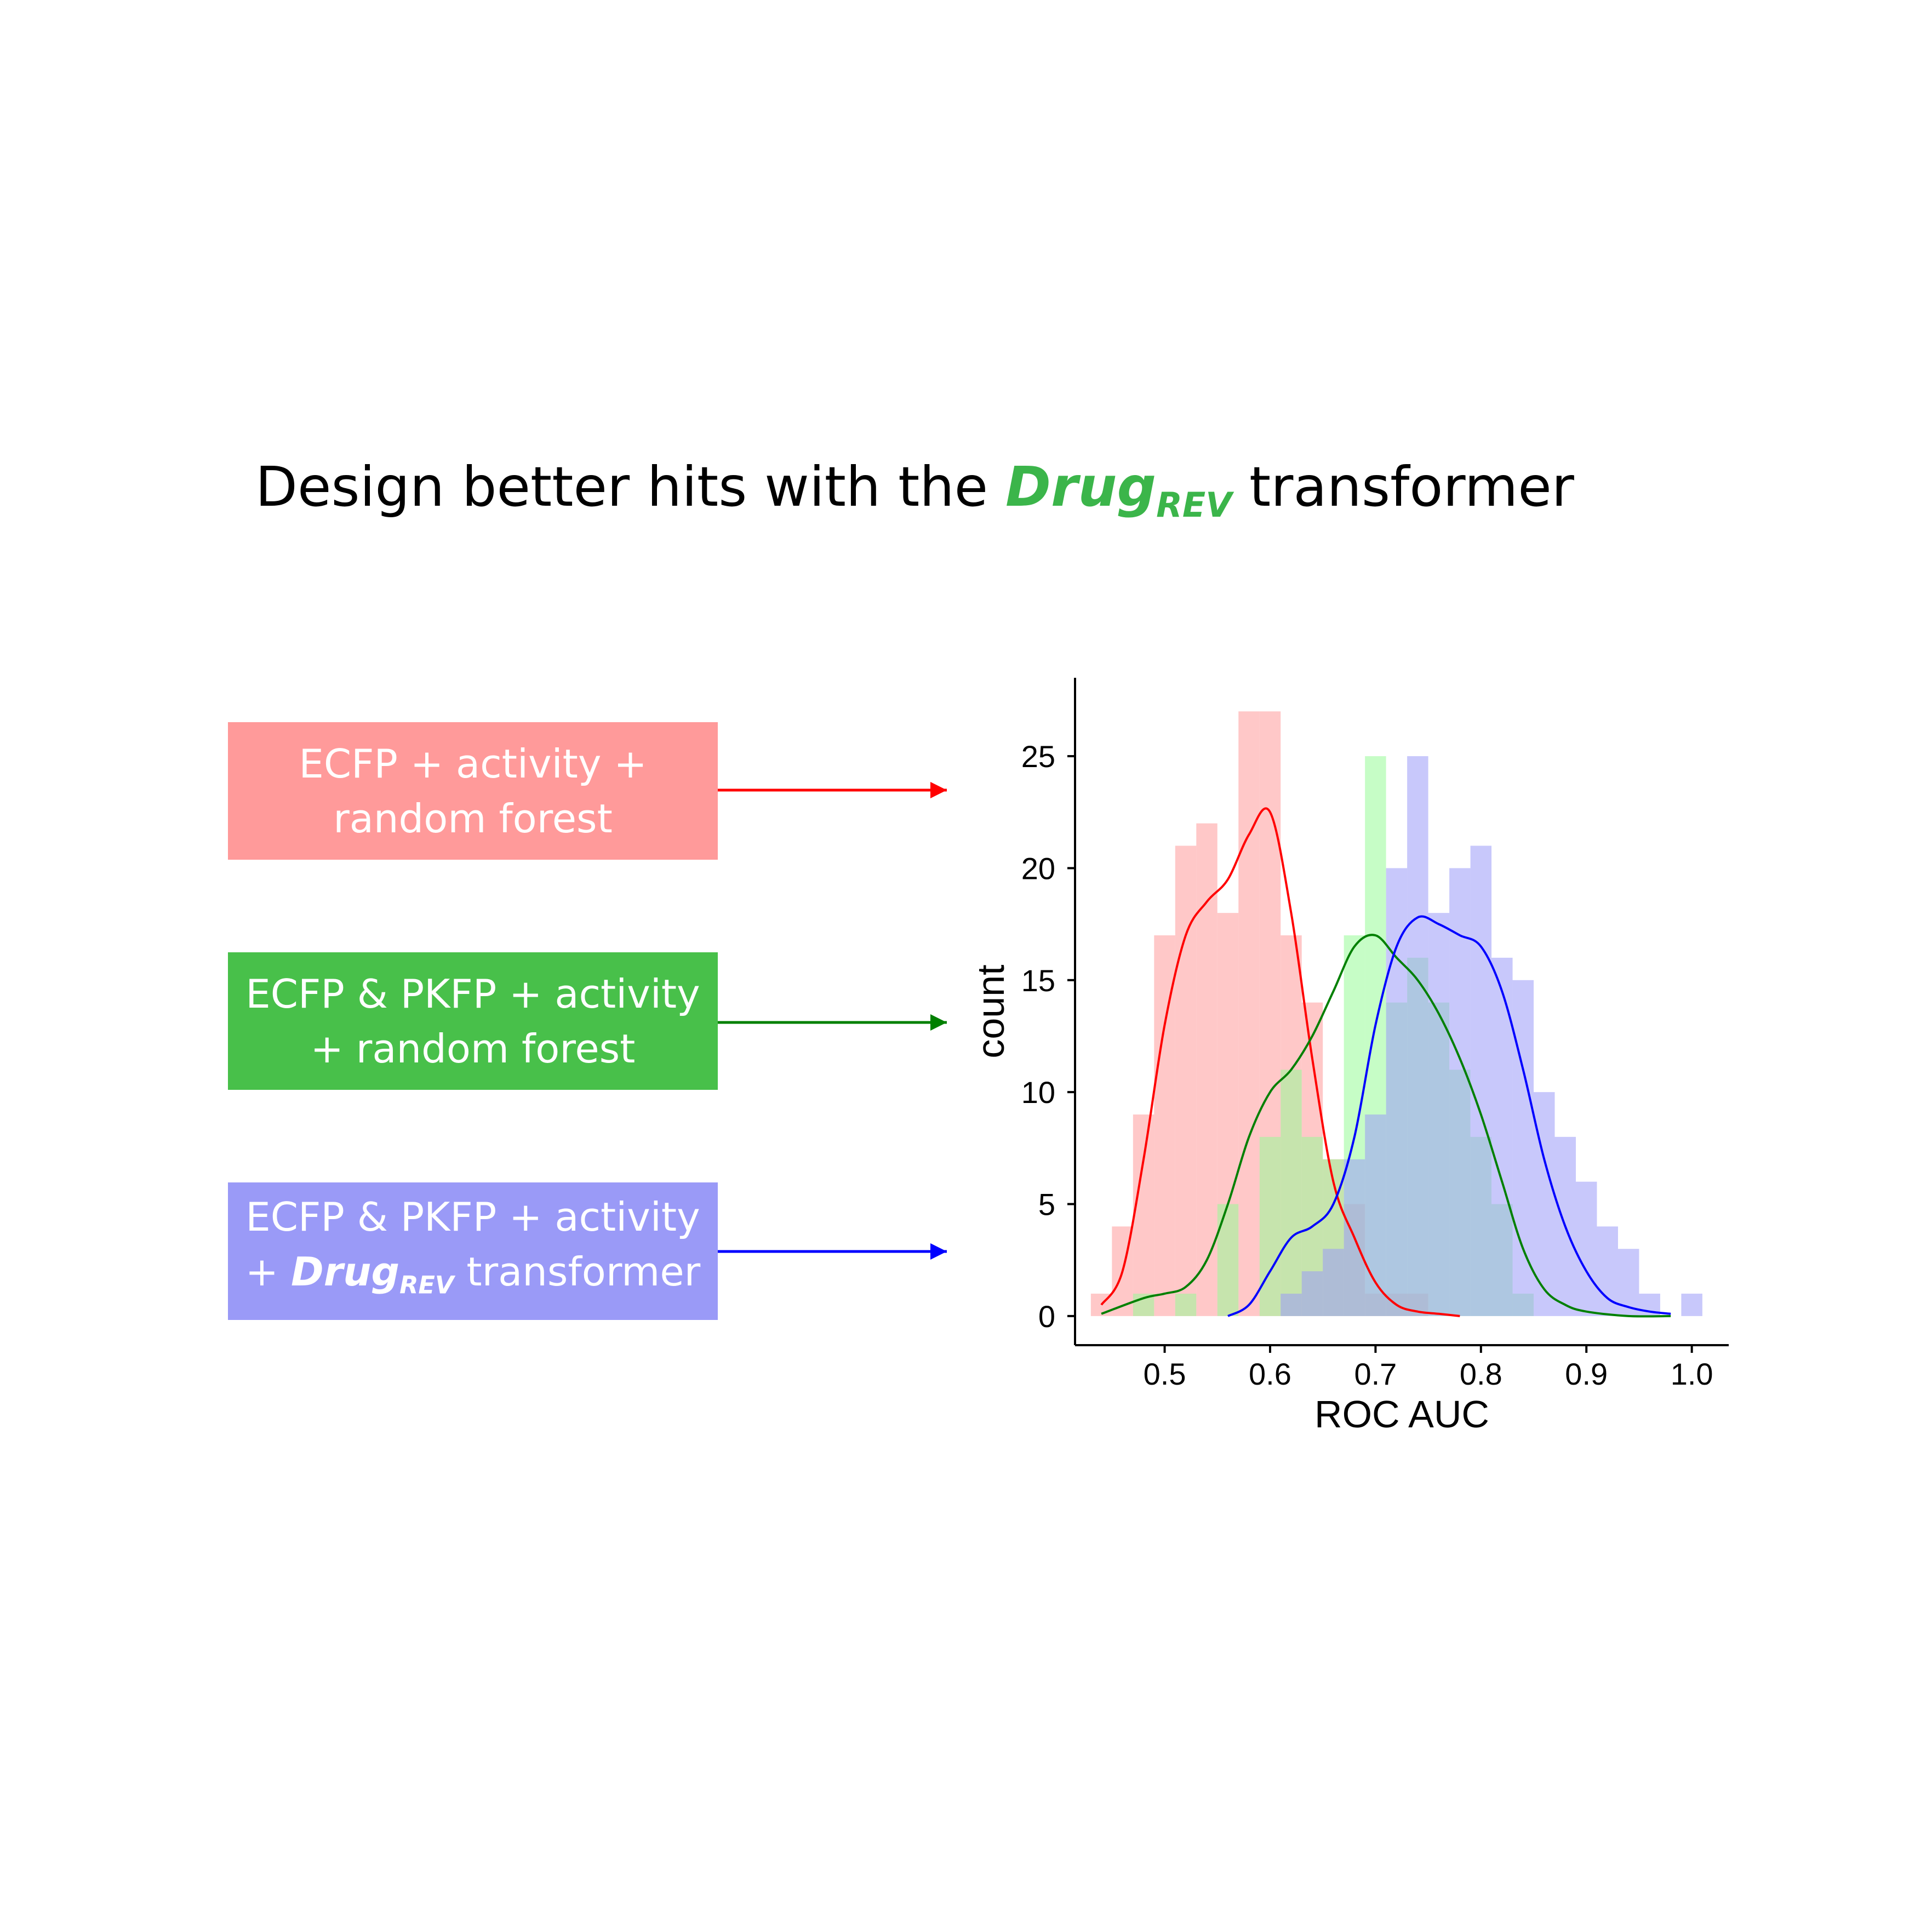 The height and width of the screenshot is (1932, 1932). What do you see at coordinates (1270, 1374) in the screenshot?
I see `x-tick-label: 0.6` at bounding box center [1270, 1374].